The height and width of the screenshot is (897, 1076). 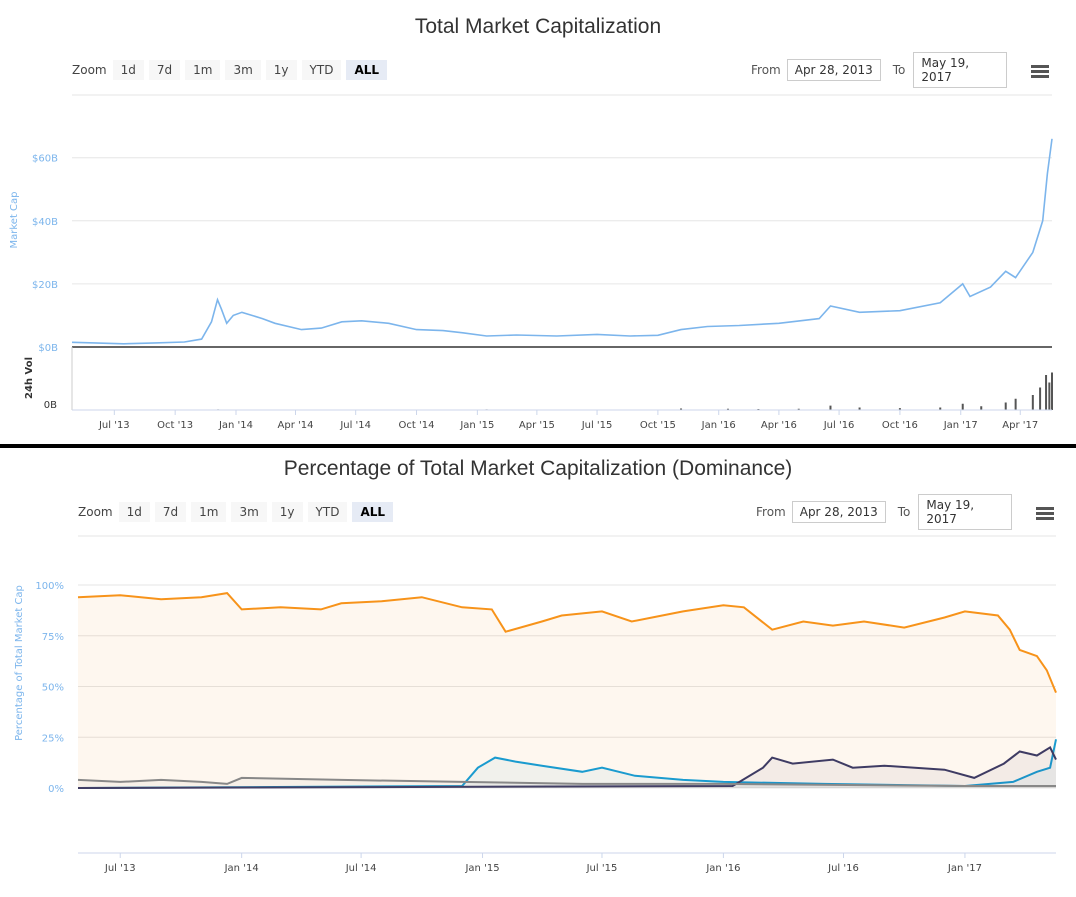 I want to click on y-tick-label: $0B, so click(x=48, y=348).